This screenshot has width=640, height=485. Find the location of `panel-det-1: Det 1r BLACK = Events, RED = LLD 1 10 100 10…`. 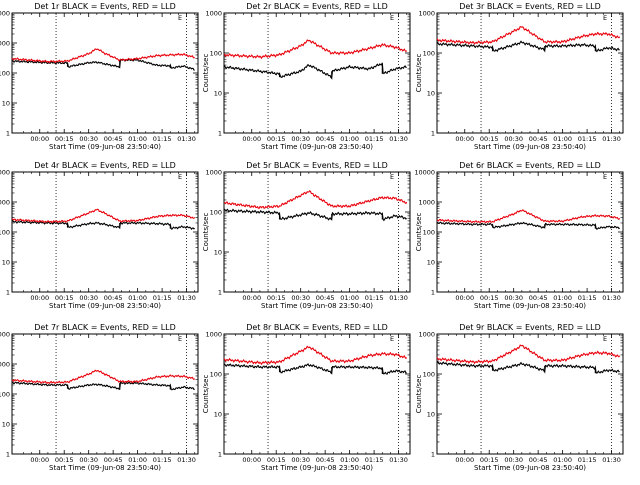

panel-det-1: Det 1r BLACK = Events, RED = LLD 1 10 100 10… is located at coordinates (99, 76).